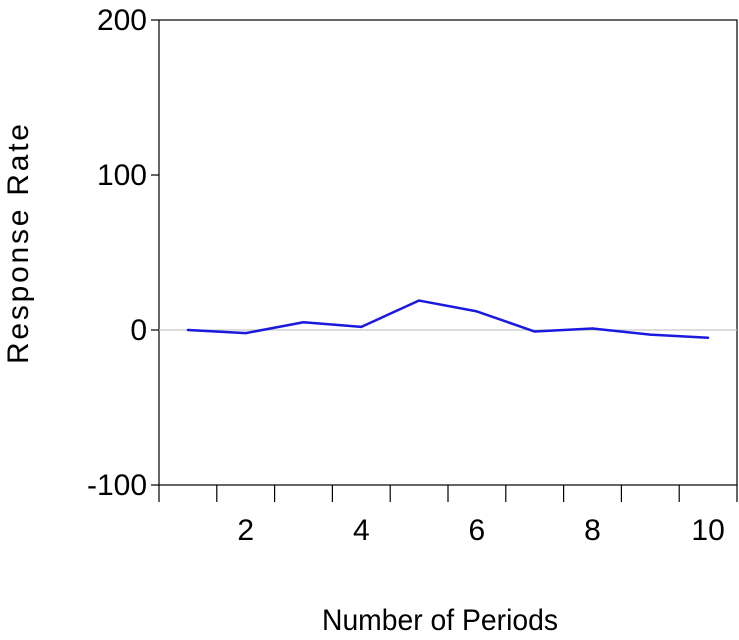  I want to click on x-tick-label: 10, so click(707, 530).